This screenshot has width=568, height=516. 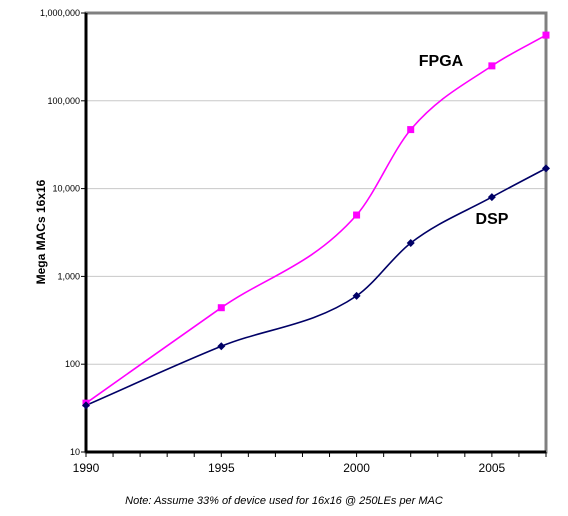 What do you see at coordinates (310, 463) in the screenshot?
I see `x-axis-ticks: 1990 1995 2000 2005` at bounding box center [310, 463].